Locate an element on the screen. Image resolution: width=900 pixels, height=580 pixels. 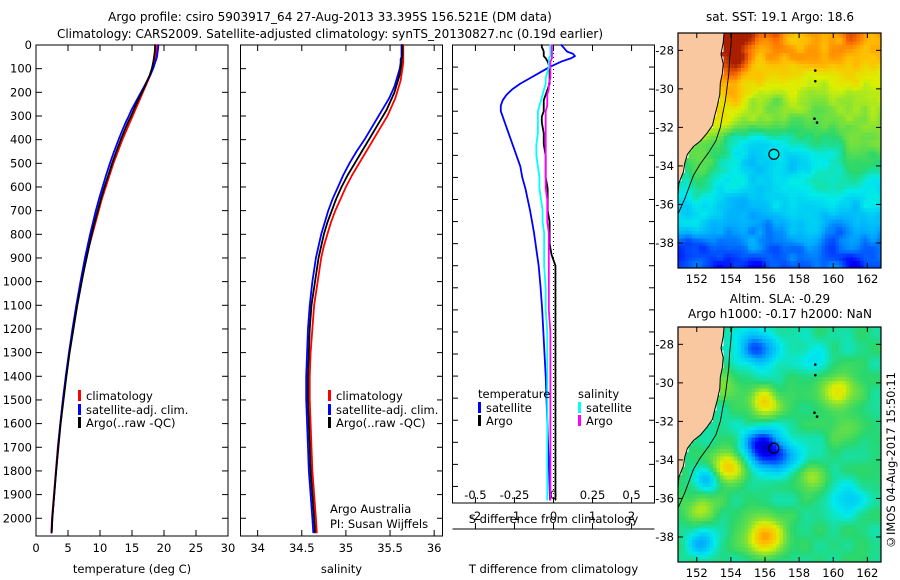
legend-swatch-temperature-argo is located at coordinates (479, 420).